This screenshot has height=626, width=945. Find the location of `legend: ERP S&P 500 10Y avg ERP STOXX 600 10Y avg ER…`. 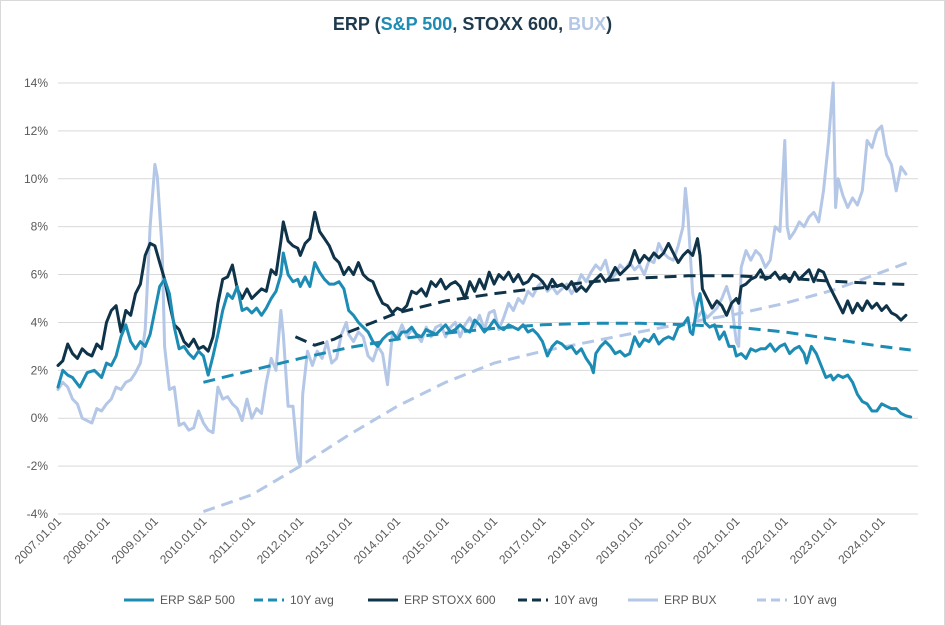

legend: ERP S&P 500 10Y avg ERP STOXX 600 10Y avg ER… is located at coordinates (480, 600).